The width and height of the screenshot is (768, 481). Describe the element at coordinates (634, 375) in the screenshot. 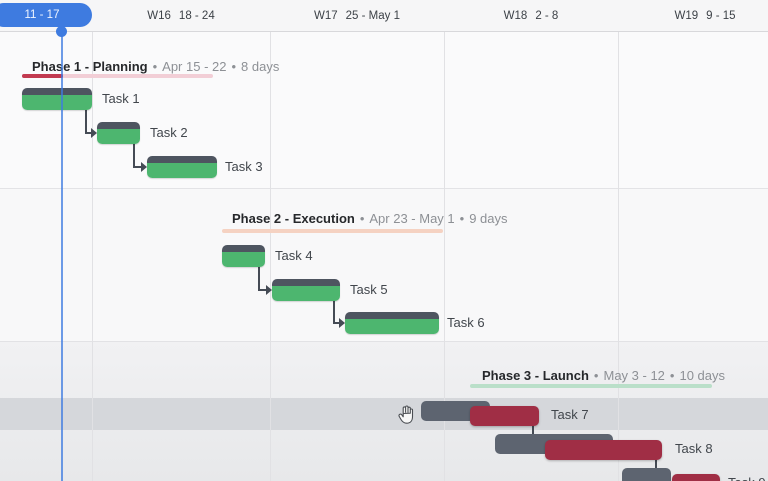

I see `phase-dates: May 3 - 12` at that location.